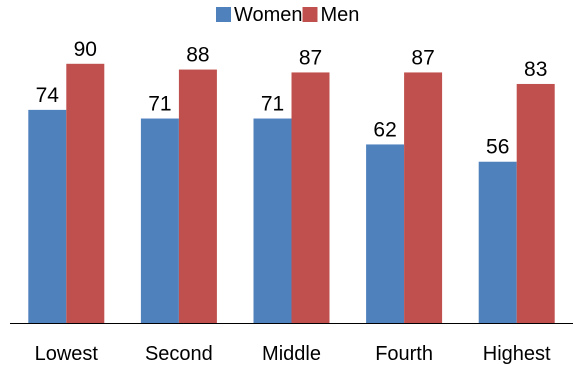 This screenshot has width=573, height=365. I want to click on legend: Women Men, so click(287, 15).